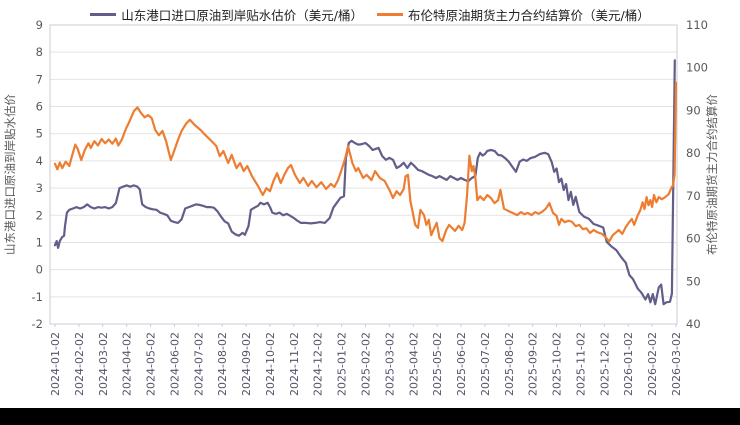 The image size is (740, 425). I want to click on legend-item-discount: 山东港口进口原油到岸贴水估价（美元/桶）, so click(226, 14).